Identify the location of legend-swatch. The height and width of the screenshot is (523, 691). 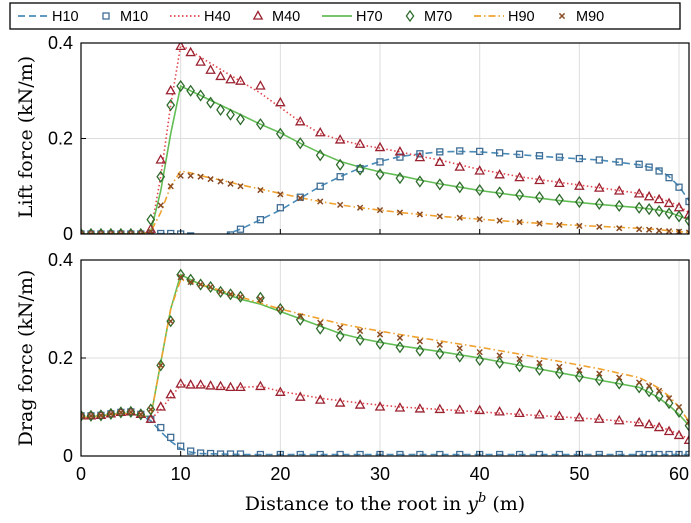
(562, 16).